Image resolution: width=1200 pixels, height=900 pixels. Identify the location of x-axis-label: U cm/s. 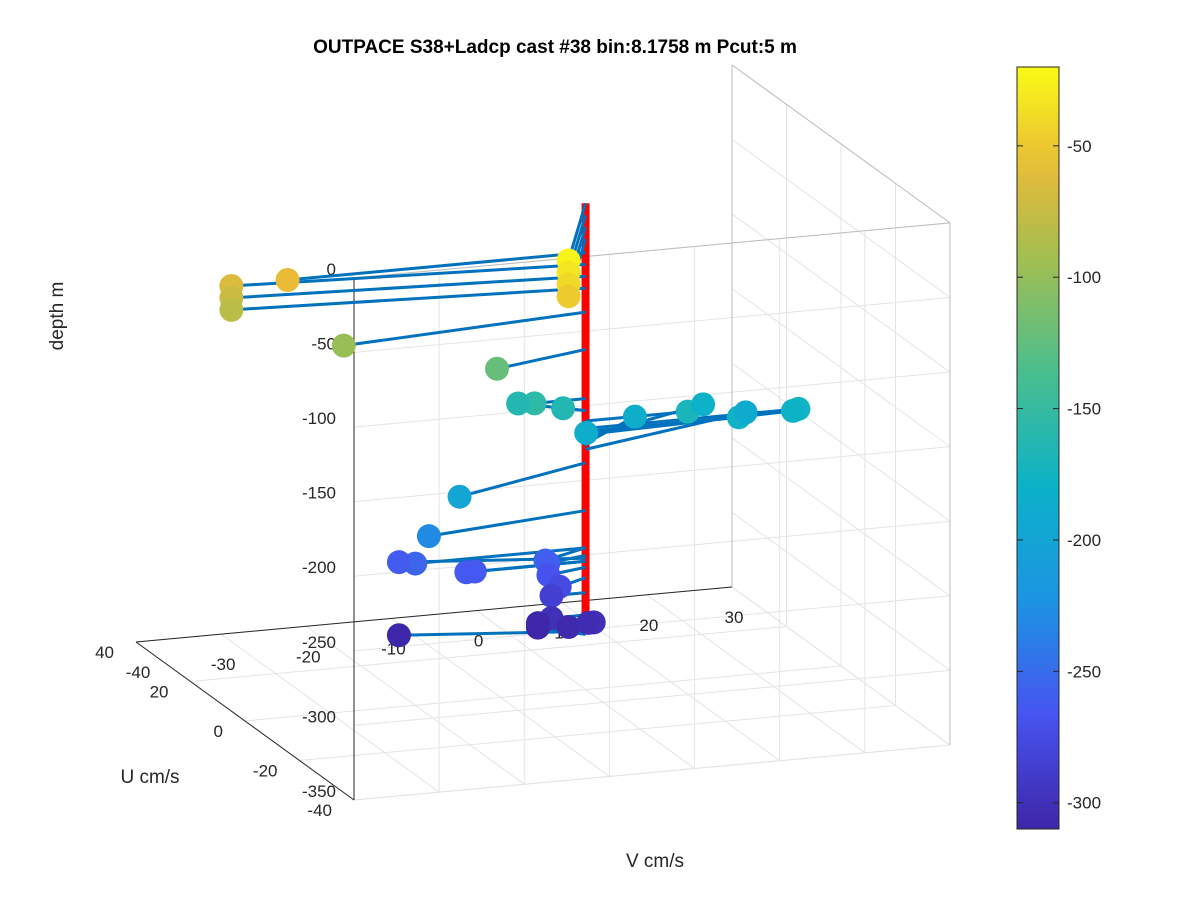
(149, 777).